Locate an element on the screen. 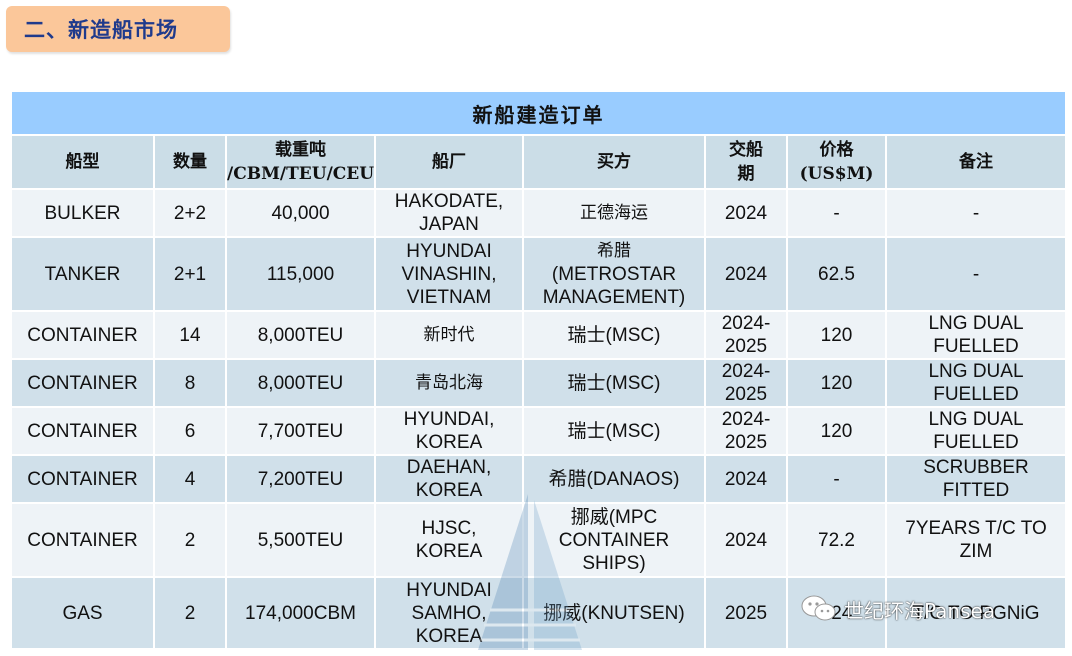 The width and height of the screenshot is (1072, 656). cell-line: SCRUBBER is located at coordinates (976, 467).